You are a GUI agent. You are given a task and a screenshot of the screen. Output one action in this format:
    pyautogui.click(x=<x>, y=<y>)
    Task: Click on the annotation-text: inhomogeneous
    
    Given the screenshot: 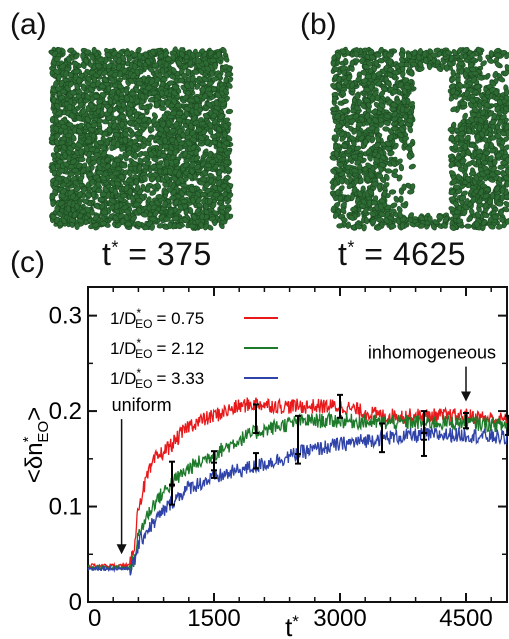 What is the action you would take?
    pyautogui.click(x=432, y=353)
    